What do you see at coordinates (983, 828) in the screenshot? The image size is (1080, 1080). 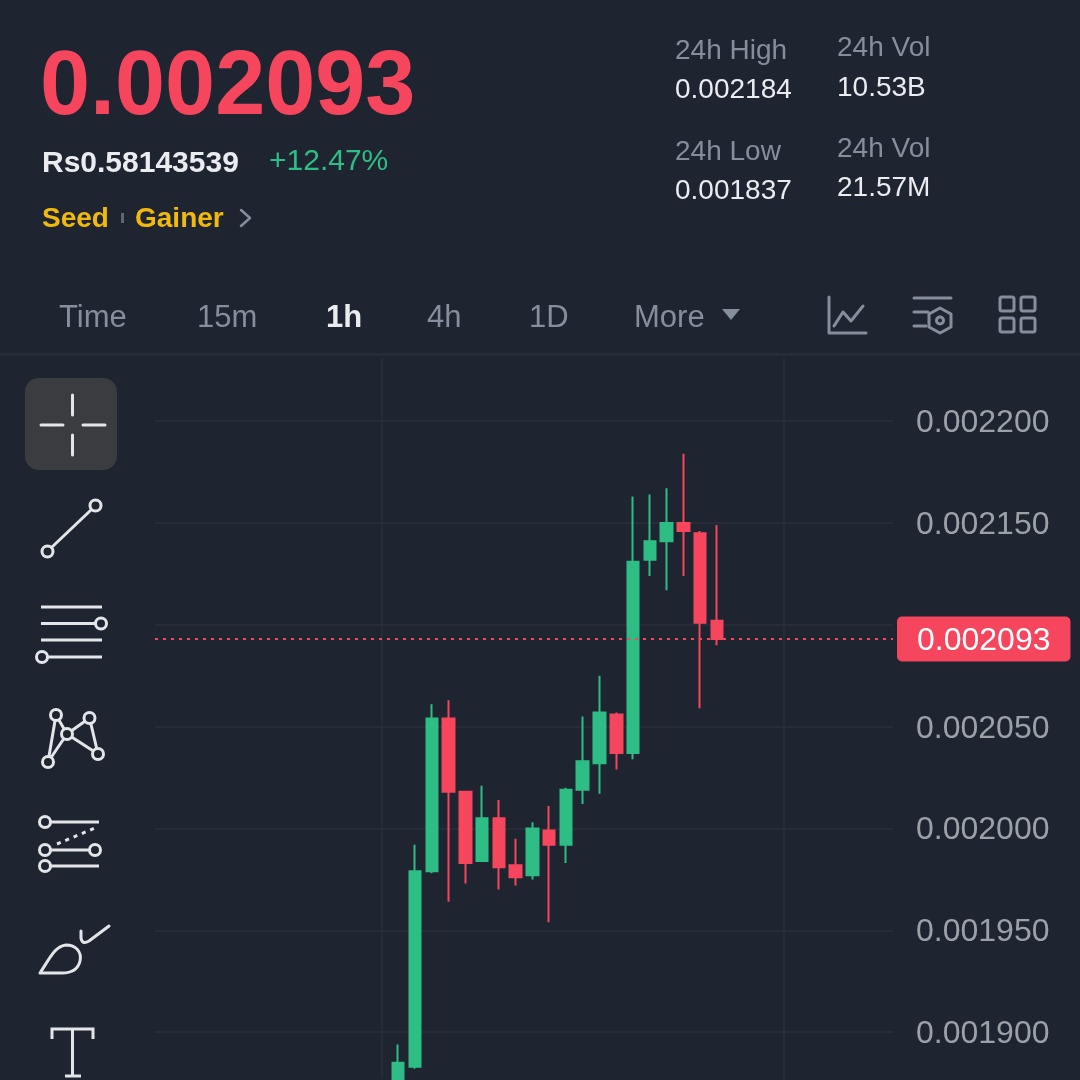 I see `y-tick-label: 0.002000` at bounding box center [983, 828].